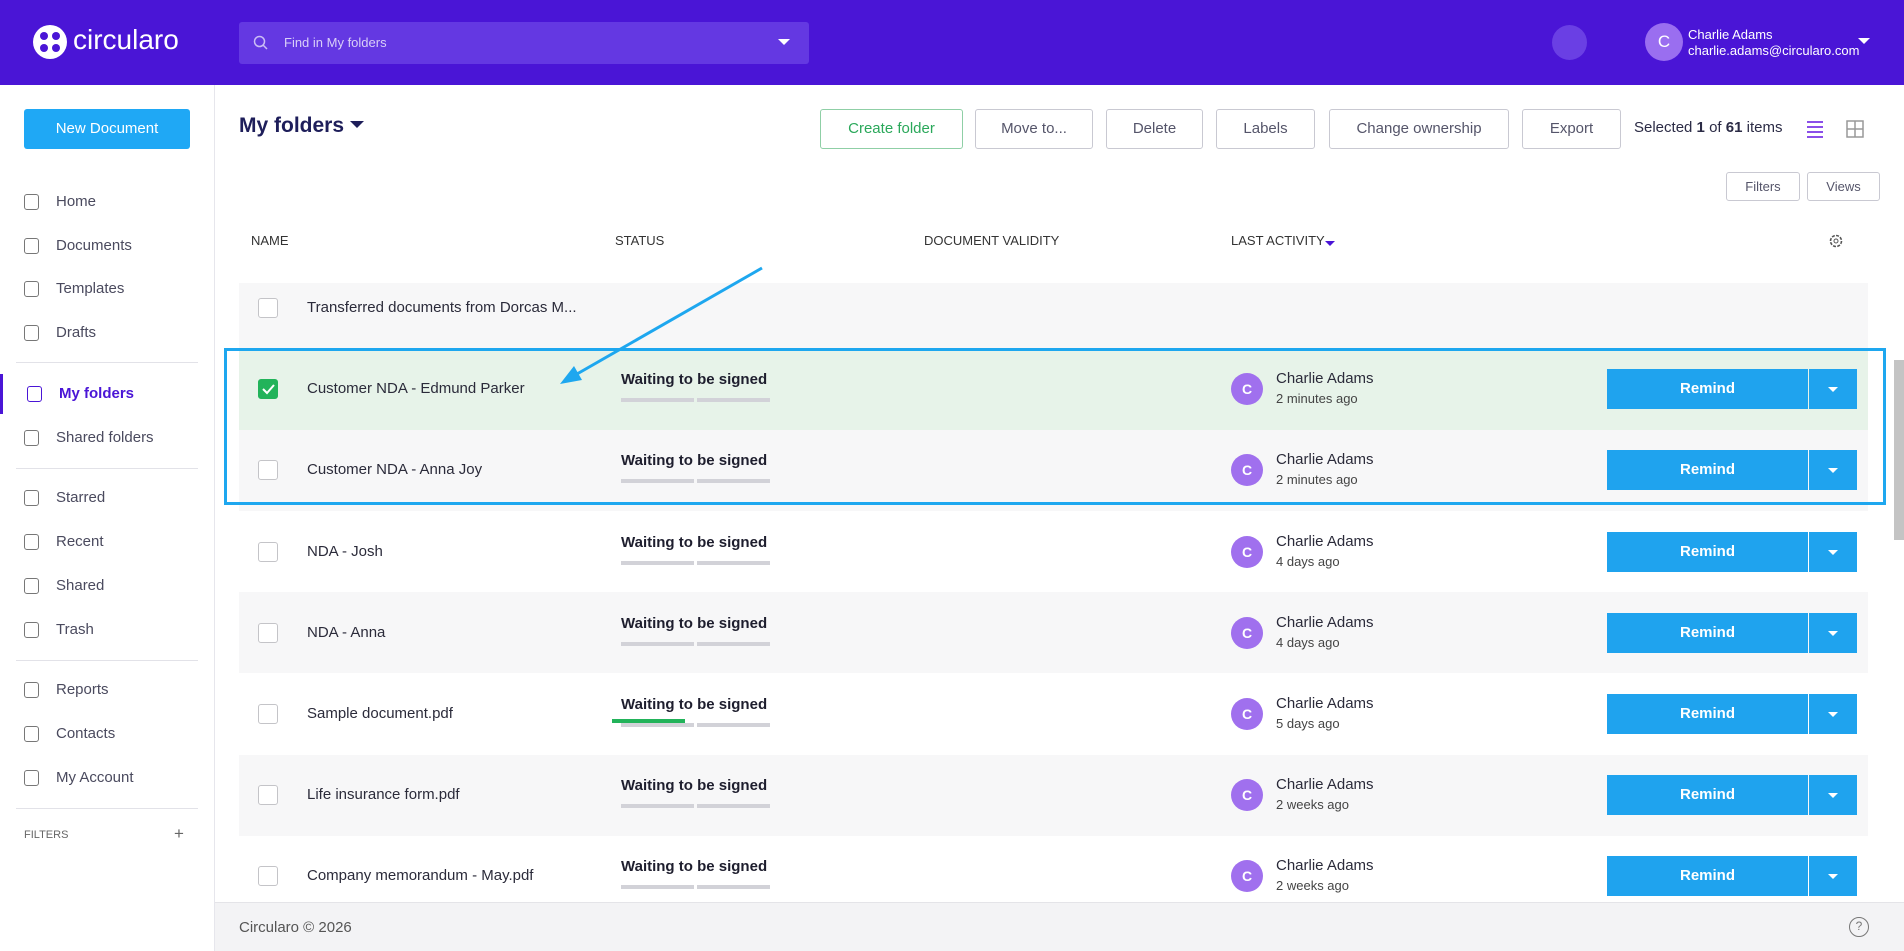 This screenshot has height=951, width=1904. What do you see at coordinates (346, 632) in the screenshot?
I see `document-name: NDA - Anna` at bounding box center [346, 632].